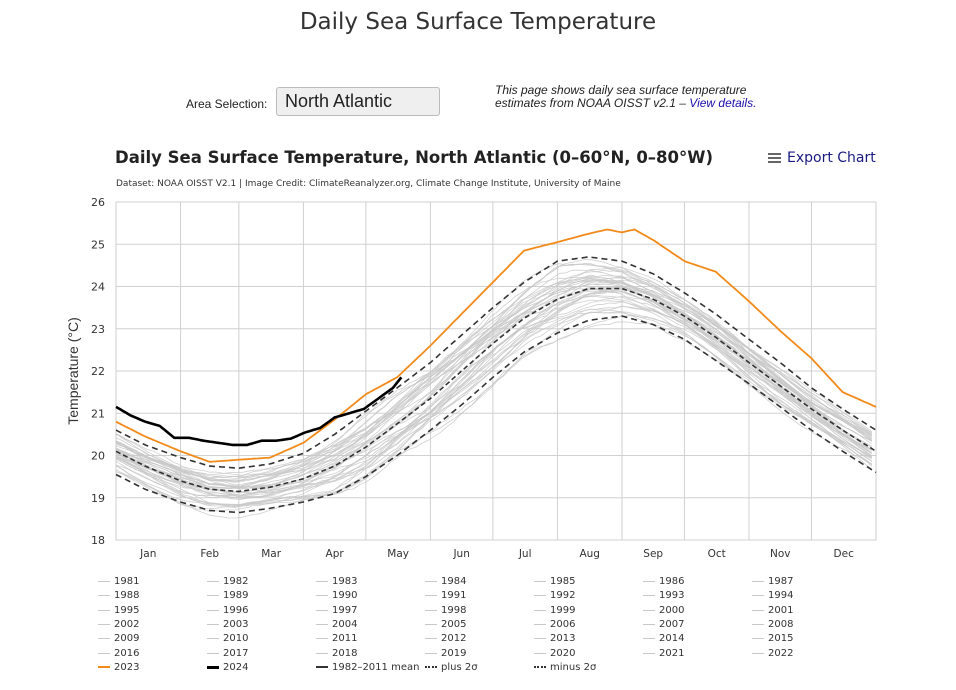  I want to click on legend-item: 1986, so click(663, 581).